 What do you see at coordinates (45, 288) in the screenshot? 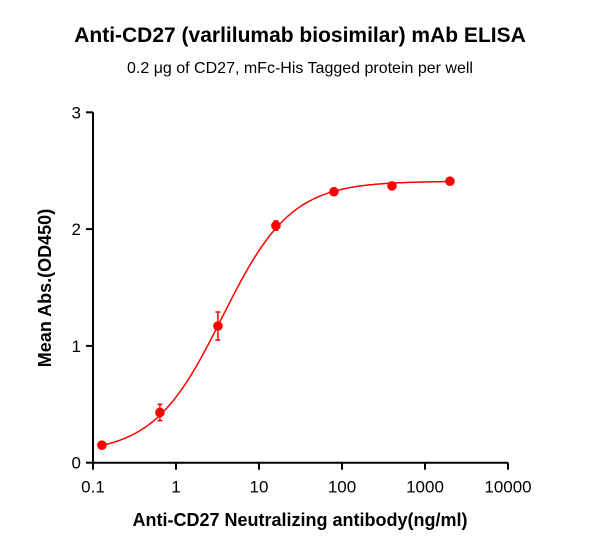
I see `y-axis-label: Mean Abs.(OD450)` at bounding box center [45, 288].